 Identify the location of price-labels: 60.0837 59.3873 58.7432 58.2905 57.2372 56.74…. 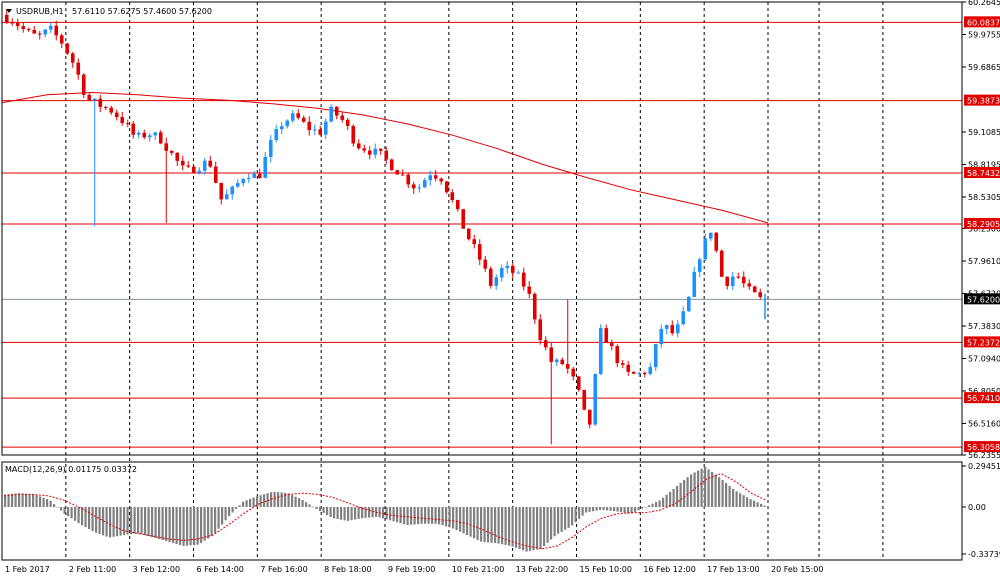
(982, 234).